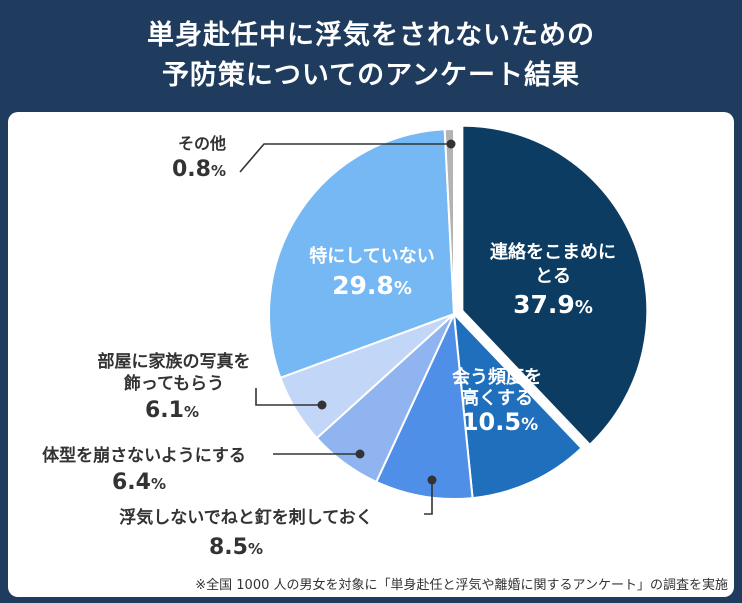  I want to click on chart-title-line-1: 単身赴任中に浮気をされないための, so click(371, 35).